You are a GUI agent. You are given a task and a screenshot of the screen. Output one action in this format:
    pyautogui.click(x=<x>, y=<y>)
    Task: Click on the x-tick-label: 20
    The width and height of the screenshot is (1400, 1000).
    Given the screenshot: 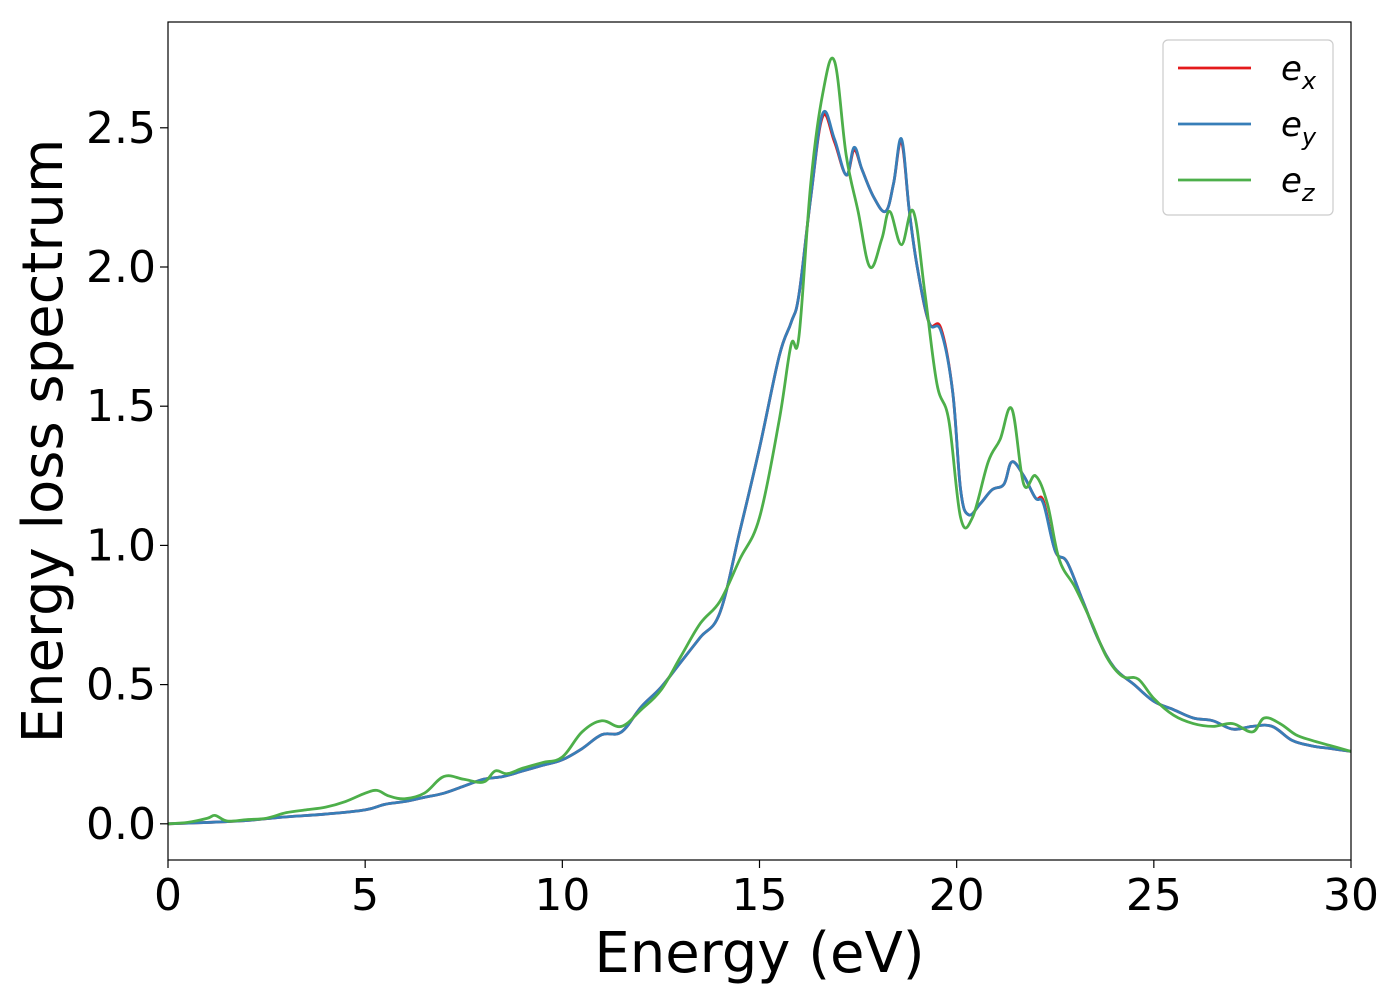 What is the action you would take?
    pyautogui.click(x=957, y=895)
    